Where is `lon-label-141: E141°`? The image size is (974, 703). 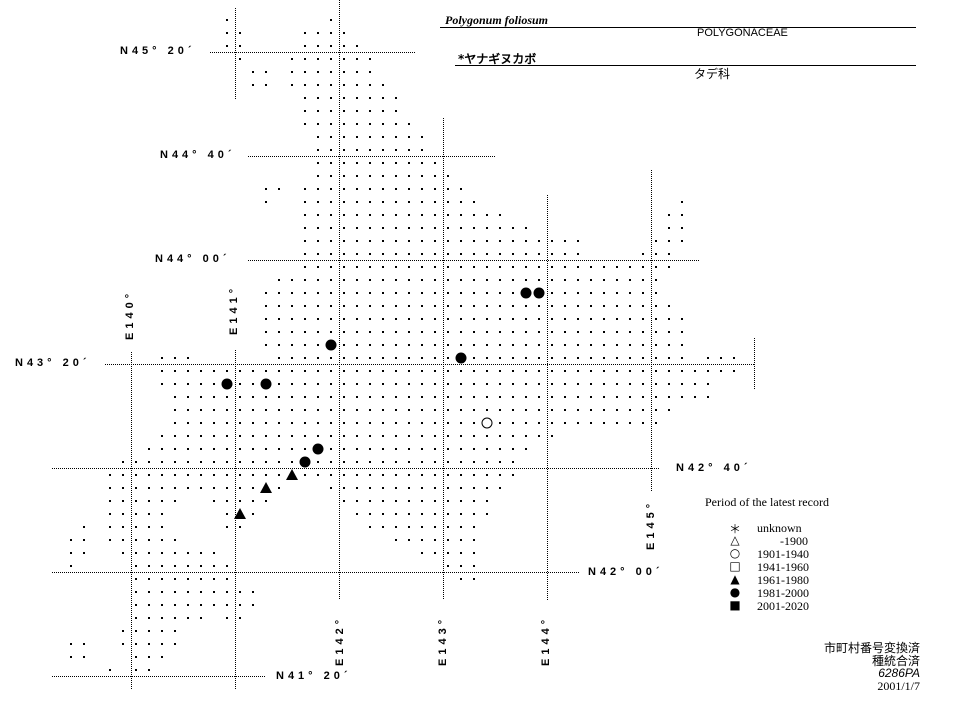 lon-label-141: E141° is located at coordinates (234, 309).